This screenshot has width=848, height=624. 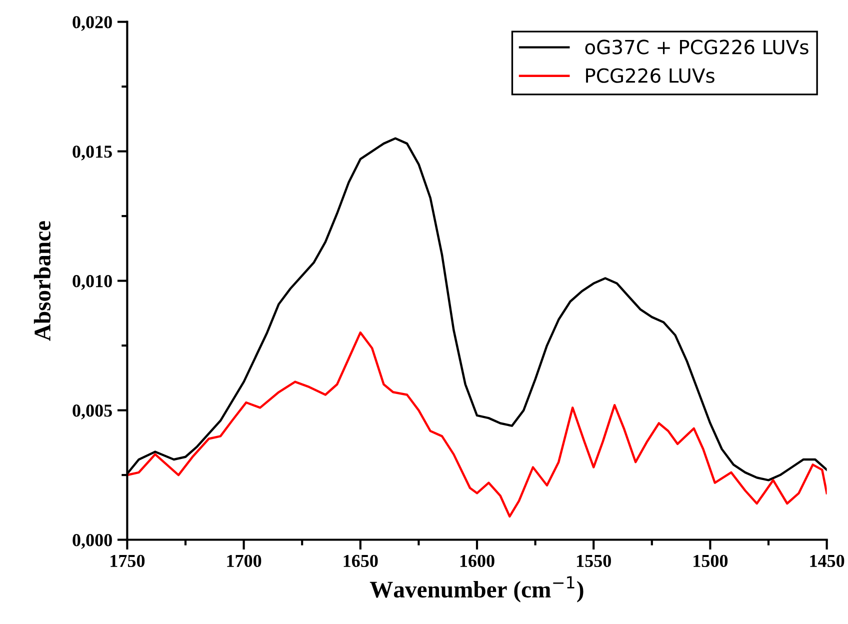 What do you see at coordinates (92, 153) in the screenshot?
I see `y-tick-label: 0,015` at bounding box center [92, 153].